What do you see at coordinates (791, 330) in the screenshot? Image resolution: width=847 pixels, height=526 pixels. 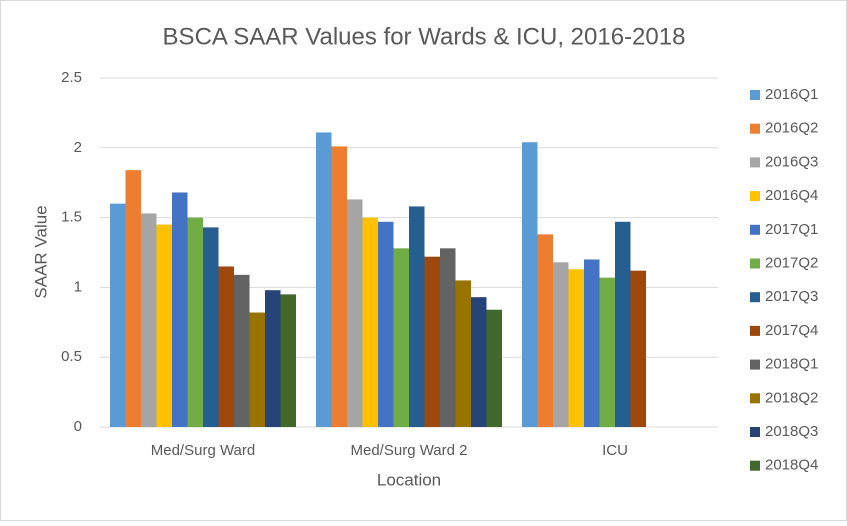 I see `legend-label: 2017Q4` at bounding box center [791, 330].